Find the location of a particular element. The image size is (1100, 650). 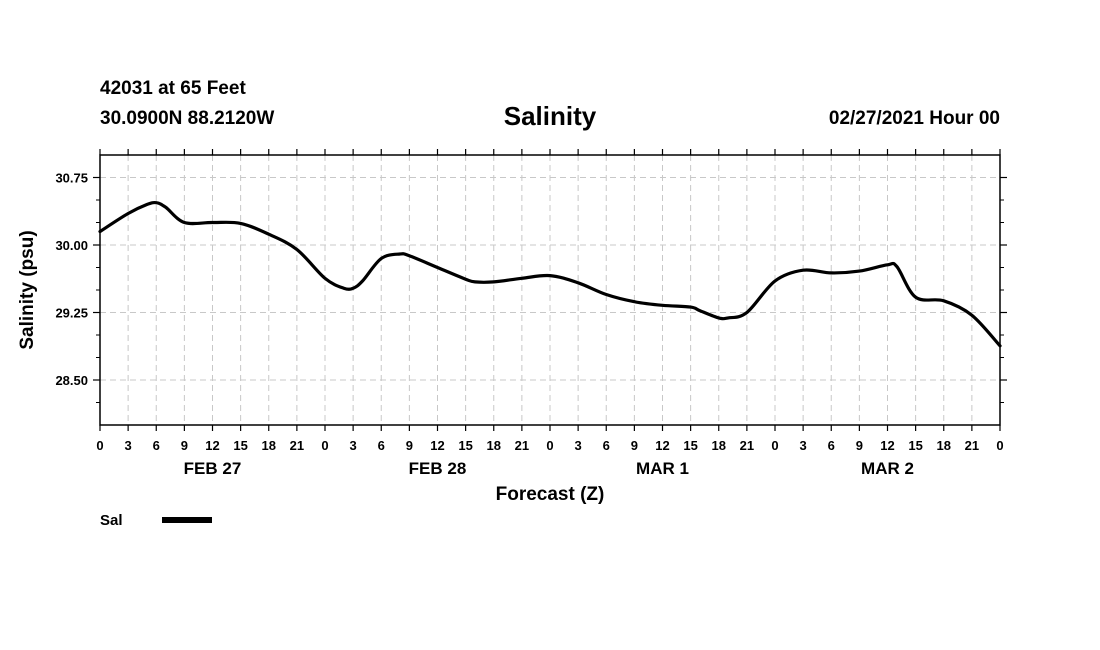

day-label: MAR 2 is located at coordinates (887, 468).